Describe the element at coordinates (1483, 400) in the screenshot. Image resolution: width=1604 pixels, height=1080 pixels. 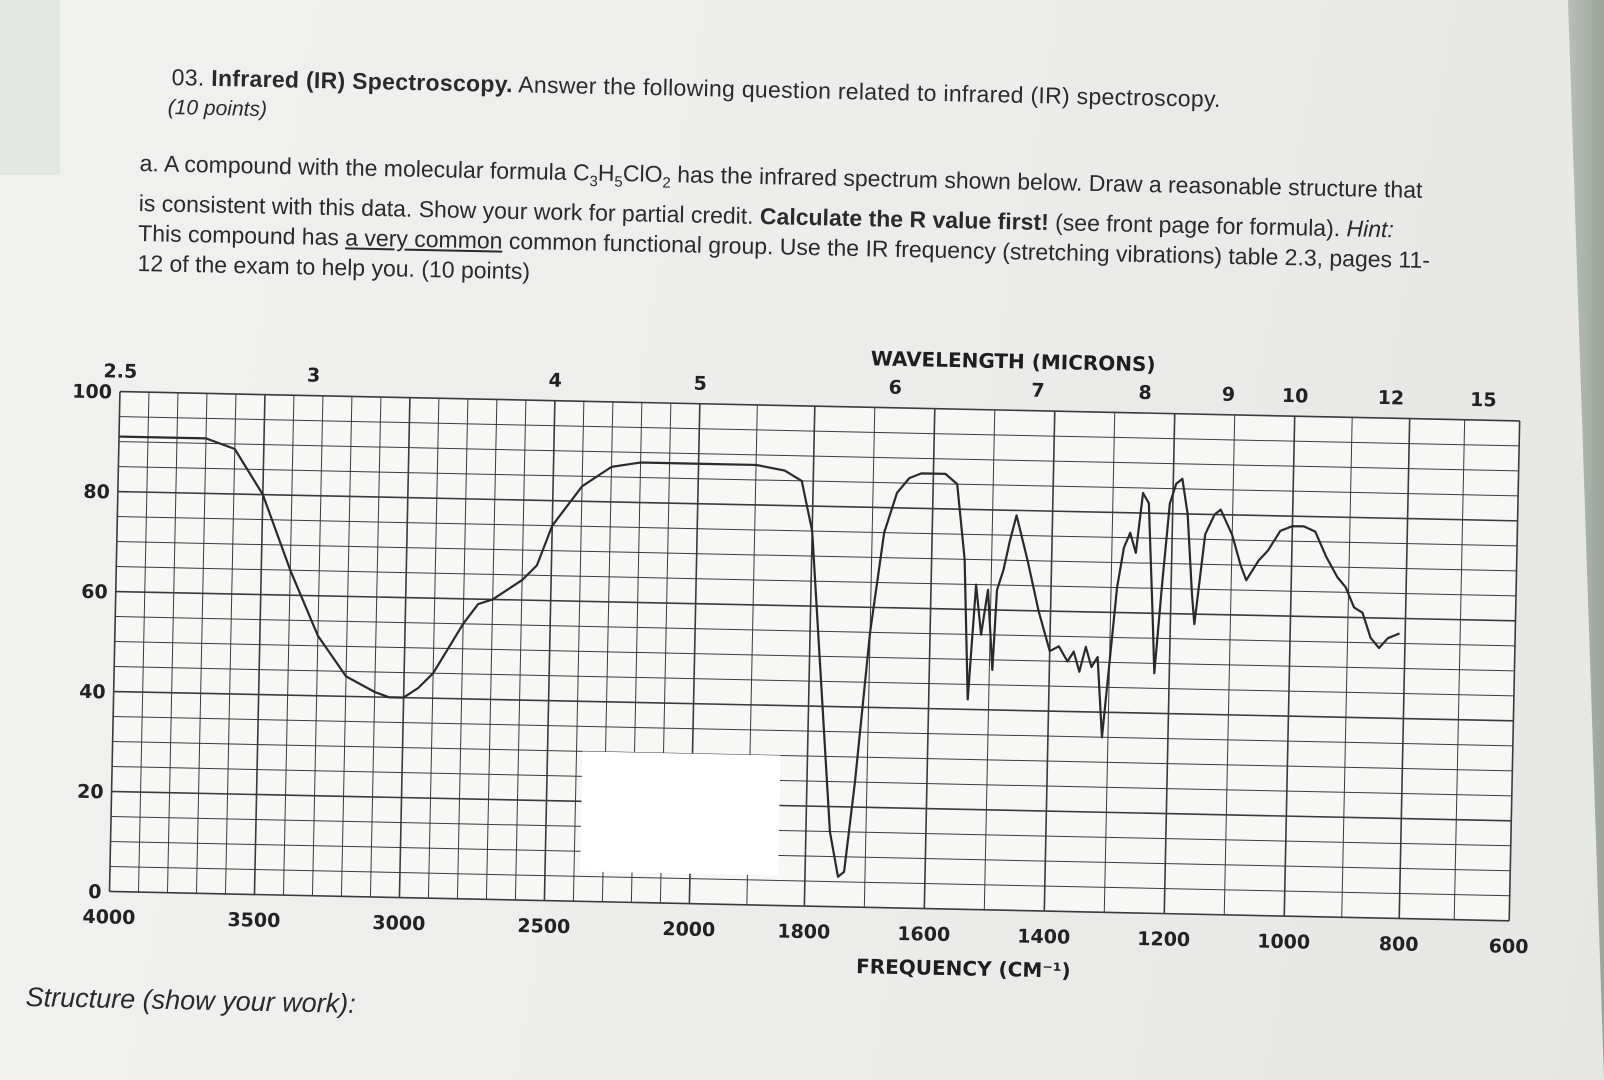
I see `wavelength-tick-label: 15` at that location.